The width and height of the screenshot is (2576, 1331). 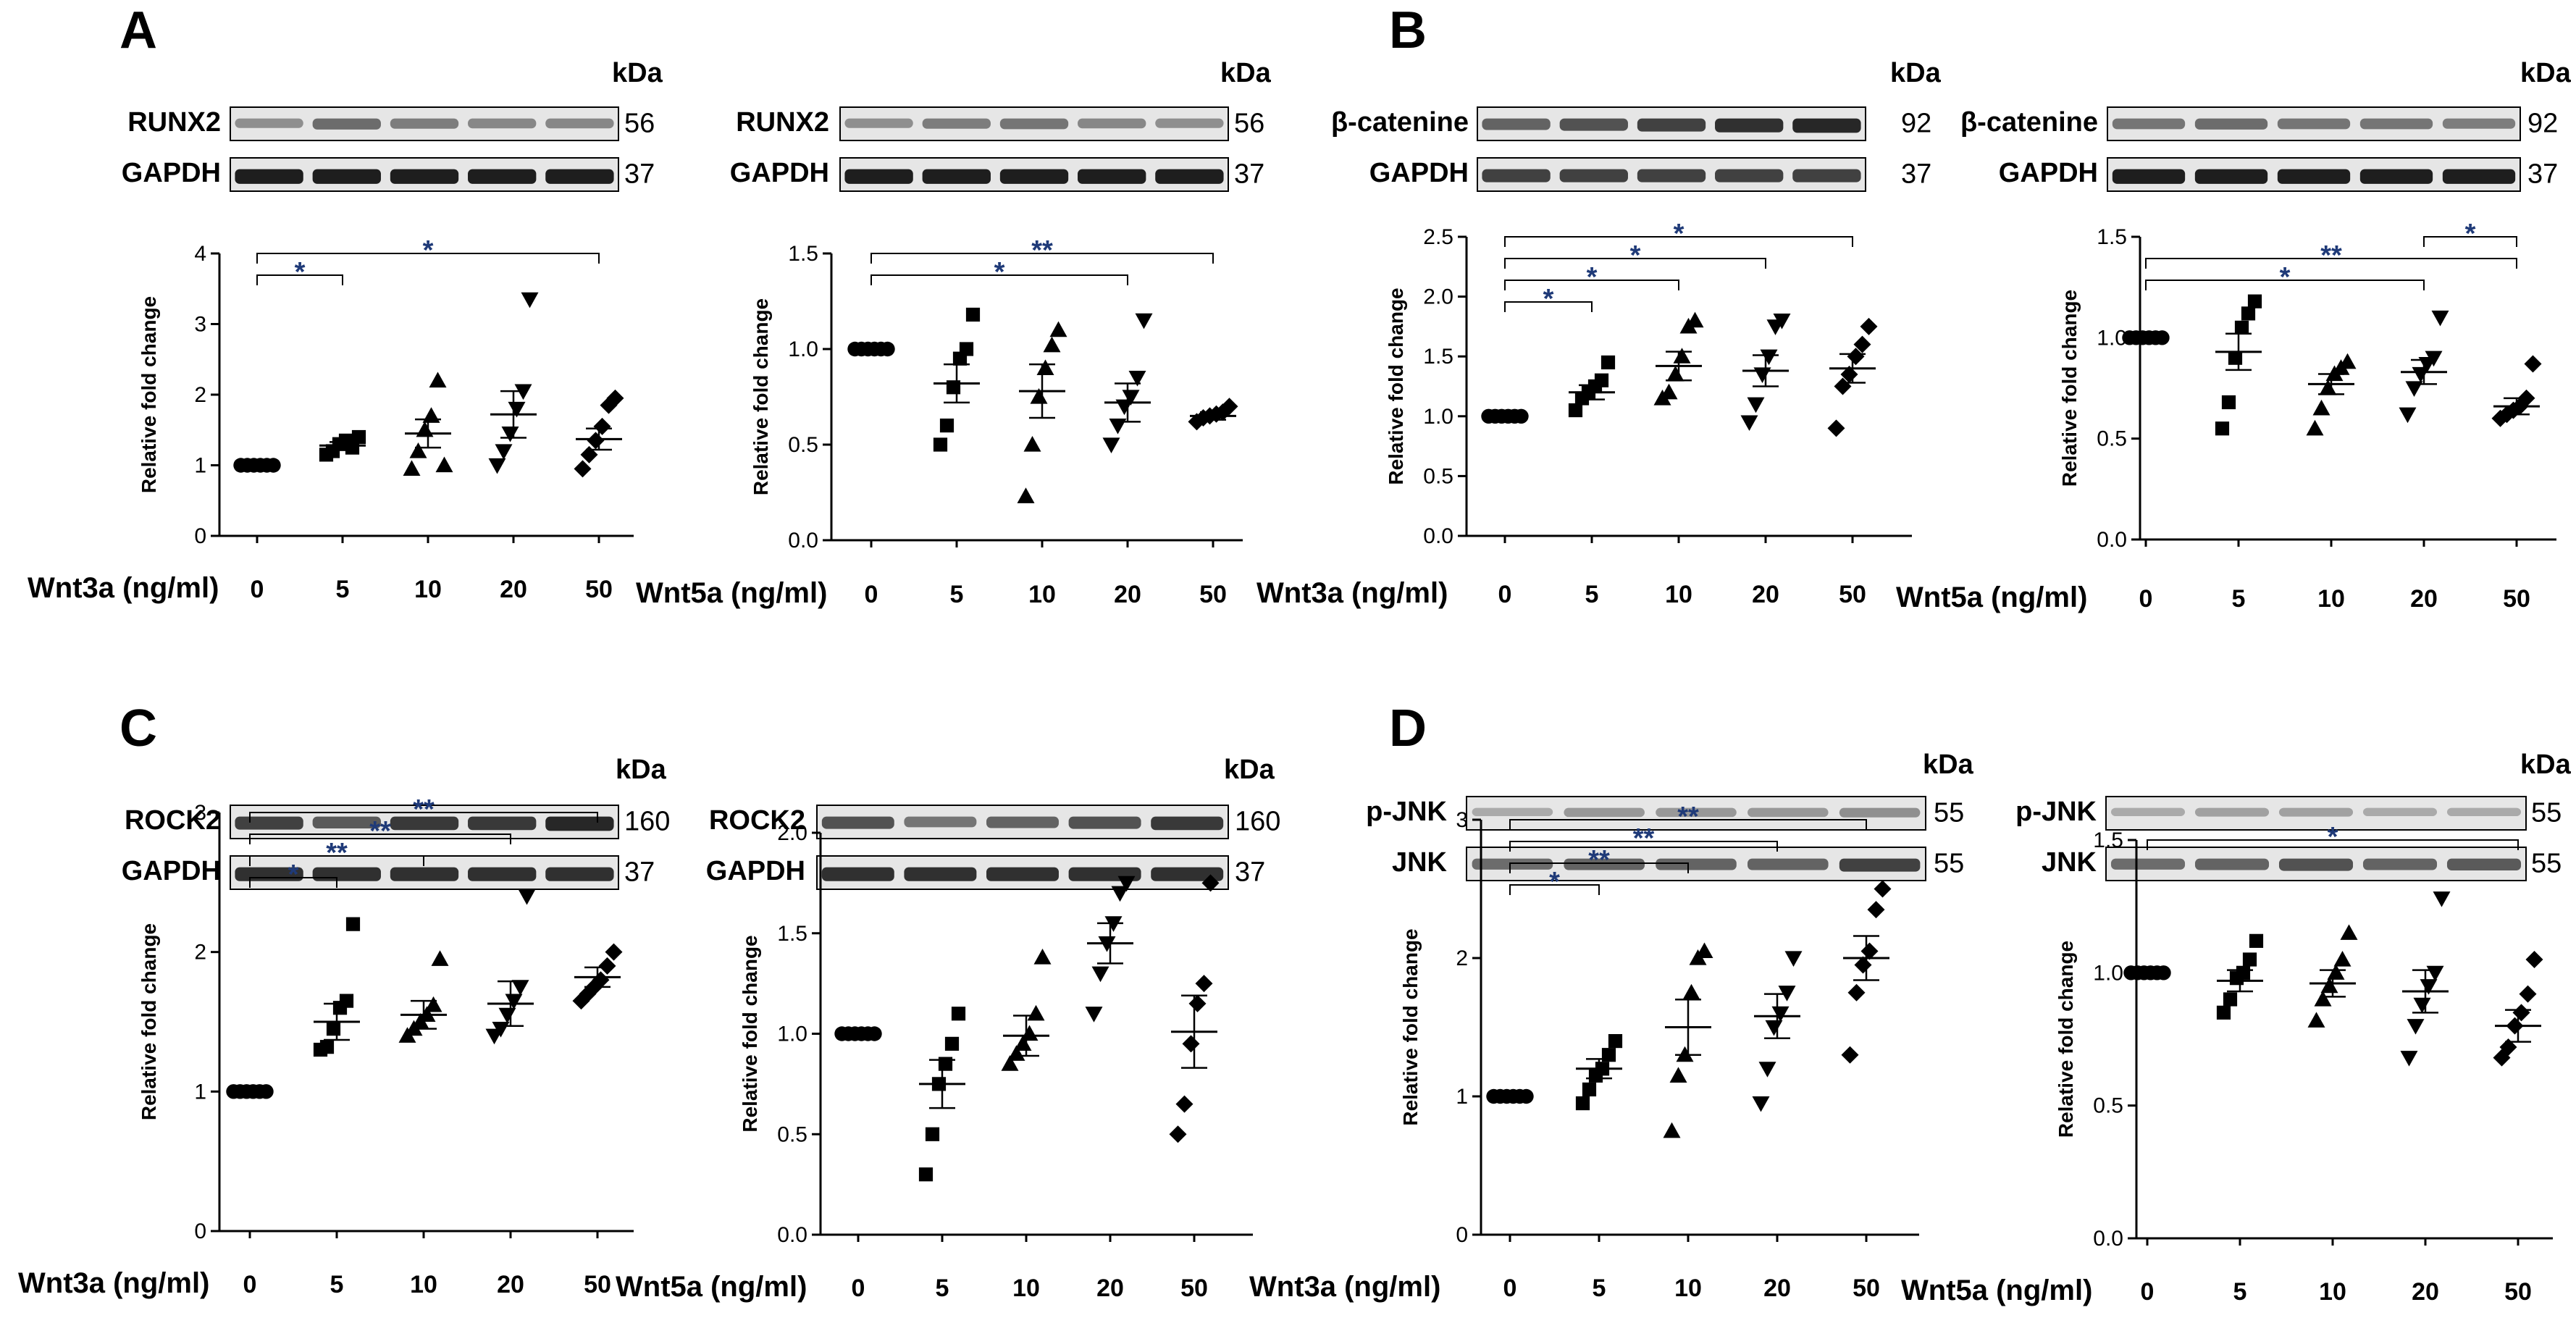 What do you see at coordinates (2056, 812) in the screenshot?
I see `blot-label: p-JNK` at bounding box center [2056, 812].